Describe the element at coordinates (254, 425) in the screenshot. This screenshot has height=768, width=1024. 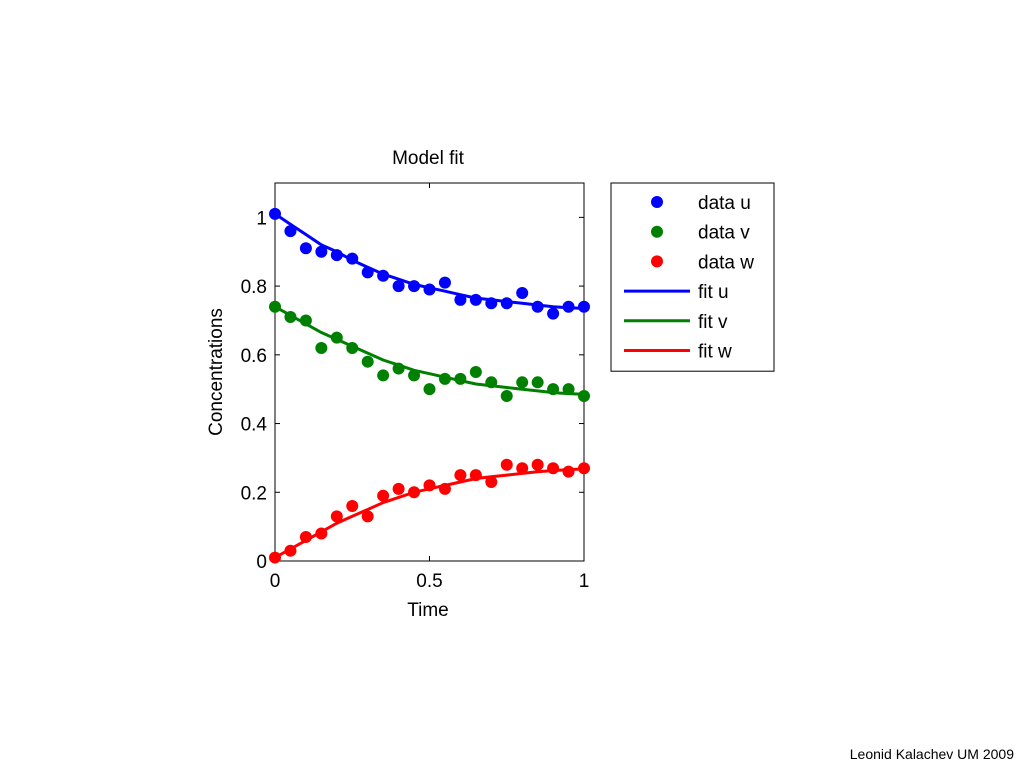
I see `y-tick-label: 0.4` at that location.